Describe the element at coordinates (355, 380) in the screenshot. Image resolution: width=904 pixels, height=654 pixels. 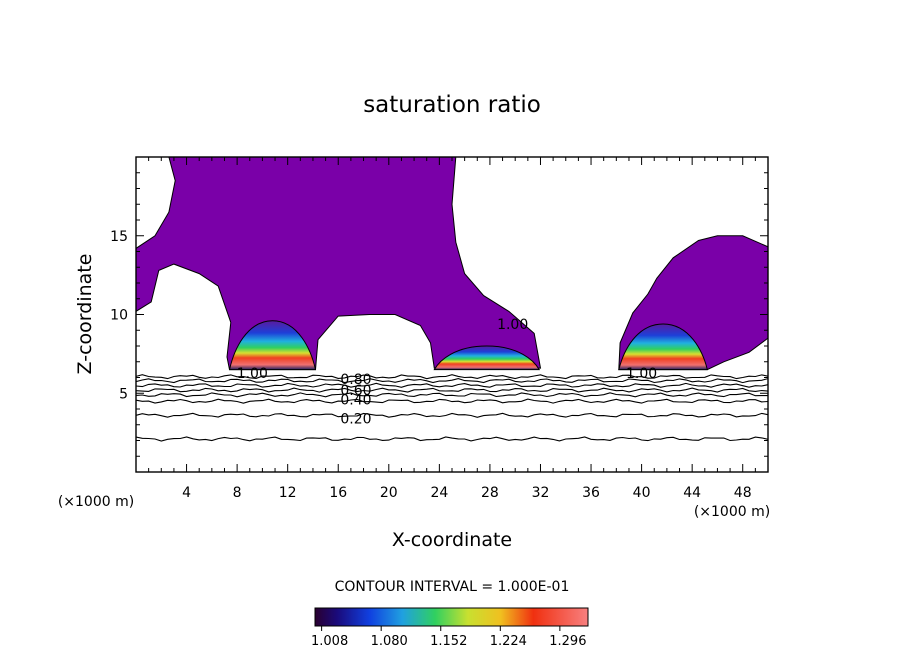
I see `contour-label: 0.80` at that location.